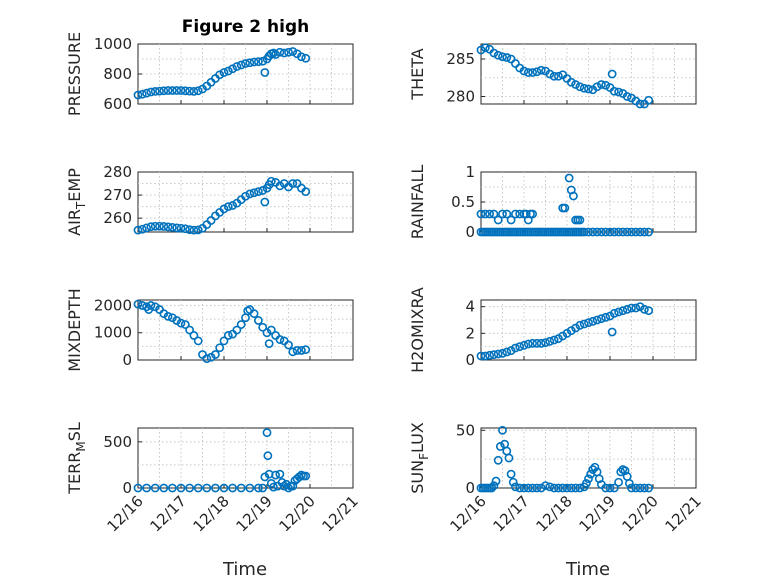 The width and height of the screenshot is (778, 583). I want to click on x-tick-label: 12/18, so click(554, 513).